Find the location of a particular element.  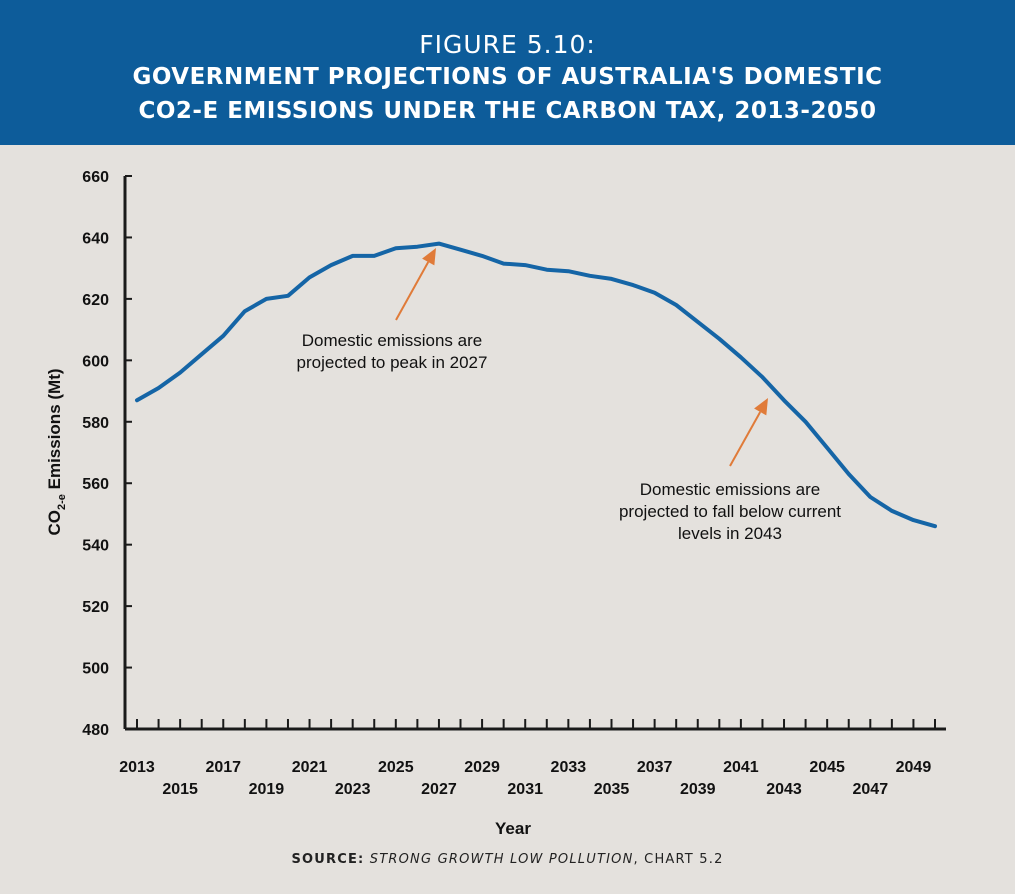

y-tick-label: 480 is located at coordinates (95, 730).